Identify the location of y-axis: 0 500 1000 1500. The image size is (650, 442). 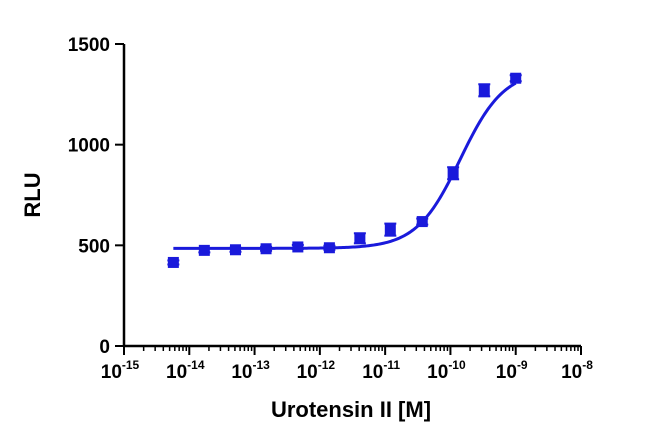
(97, 196).